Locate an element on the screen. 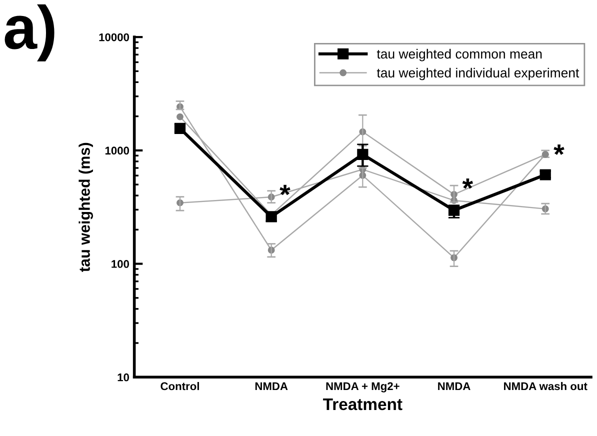  y-tick-label: 1000 is located at coordinates (117, 150).